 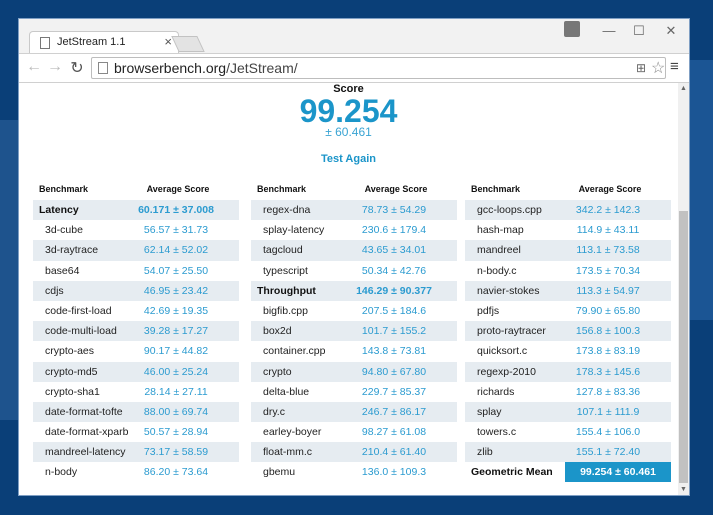 I want to click on tab-jetstream: JetStream 1.1 ×, so click(x=104, y=42).